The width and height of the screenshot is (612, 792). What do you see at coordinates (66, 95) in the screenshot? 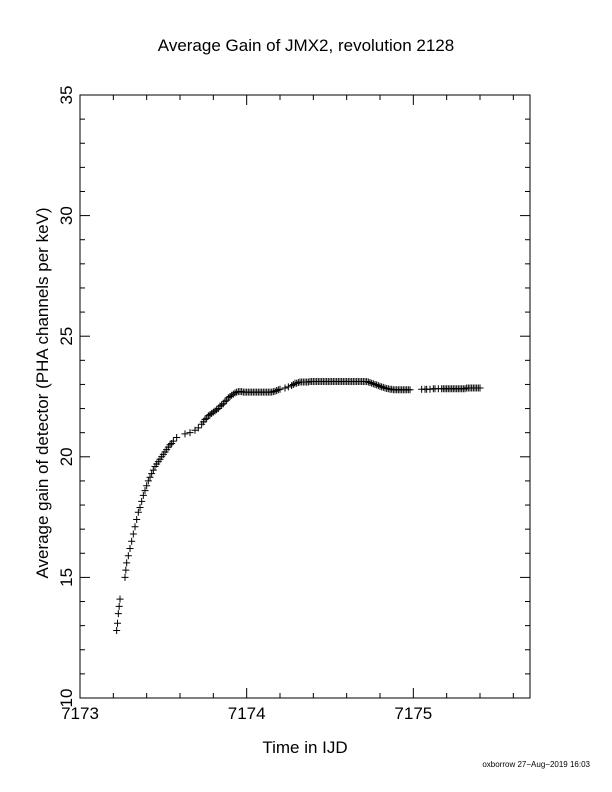
I see `y-tick-label: 35` at bounding box center [66, 95].